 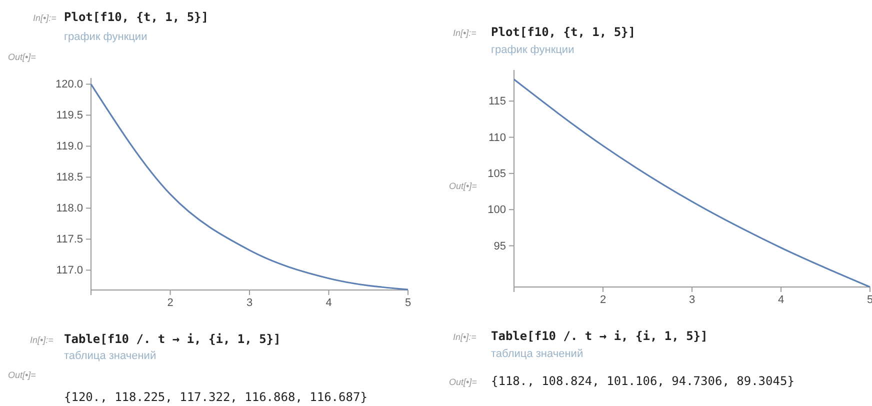 I want to click on text: {120., 118.225, 117.322, 116.868, 116.687}, so click(x=216, y=397).